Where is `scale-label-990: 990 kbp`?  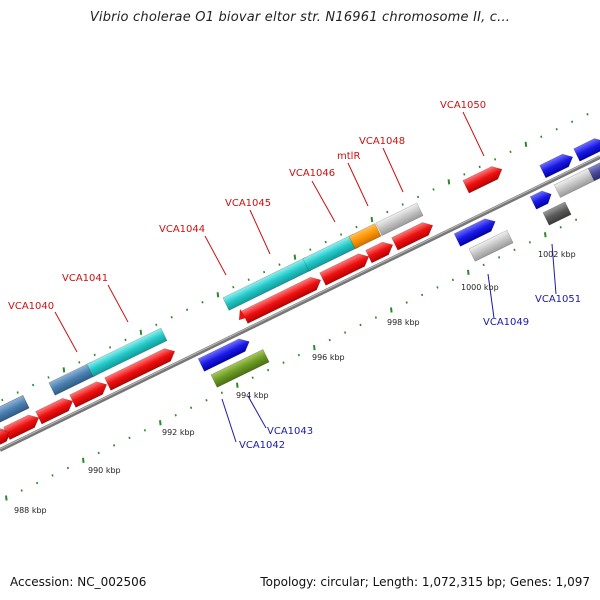 scale-label-990: 990 kbp is located at coordinates (104, 470).